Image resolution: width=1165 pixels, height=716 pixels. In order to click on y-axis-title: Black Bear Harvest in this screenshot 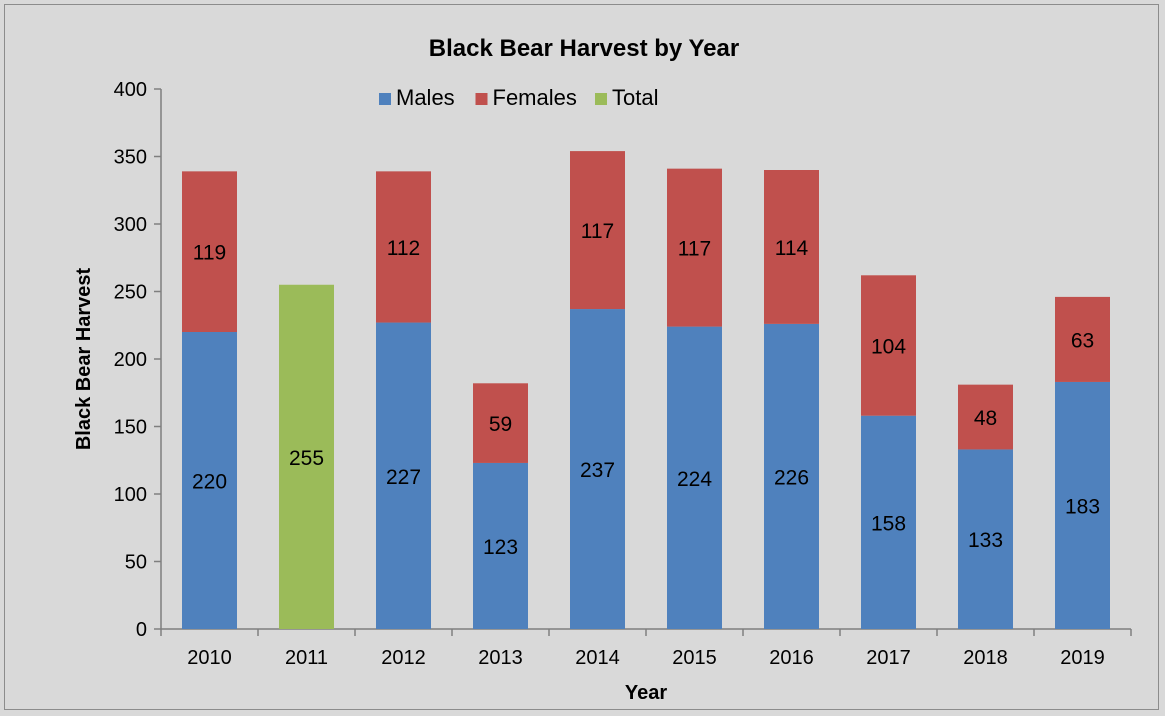, I will do `click(84, 358)`.